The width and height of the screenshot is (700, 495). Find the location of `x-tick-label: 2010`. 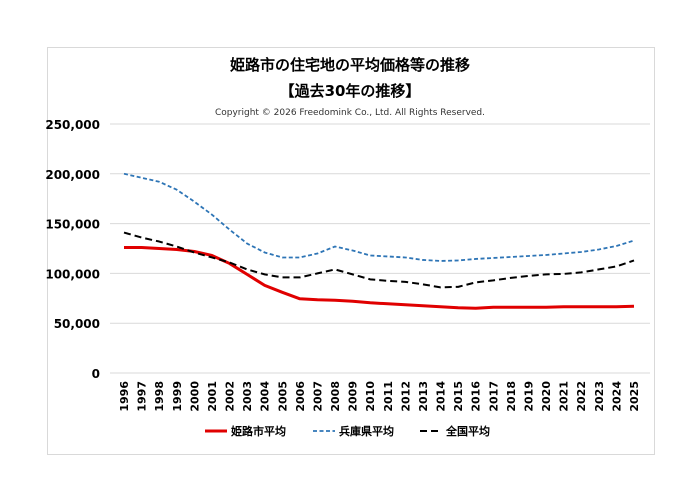

x-tick-label: 2010 is located at coordinates (370, 396).